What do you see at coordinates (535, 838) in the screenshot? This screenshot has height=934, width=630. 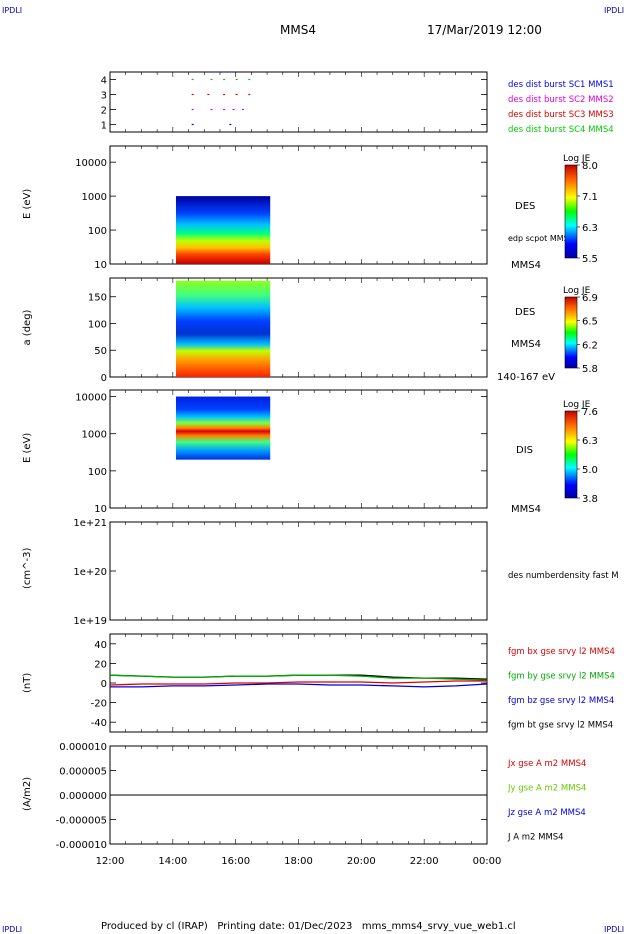 I see `current-legend-item: J A m2 MMS4` at bounding box center [535, 838].